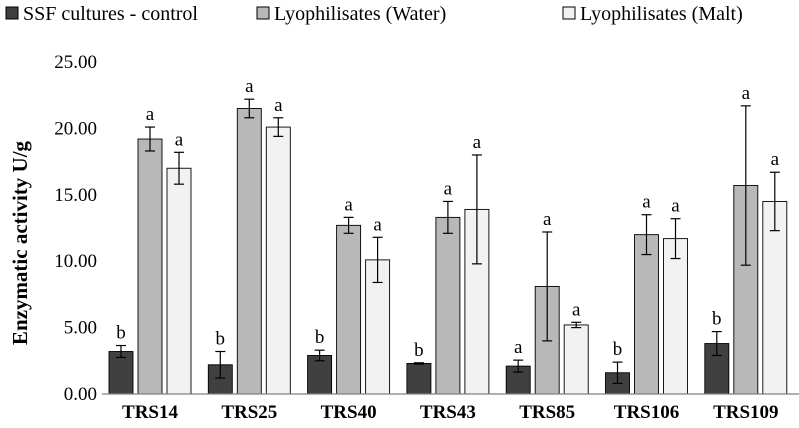 Image resolution: width=799 pixels, height=428 pixels. What do you see at coordinates (75, 62) in the screenshot?
I see `y-tick-label-5: 25.00` at bounding box center [75, 62].